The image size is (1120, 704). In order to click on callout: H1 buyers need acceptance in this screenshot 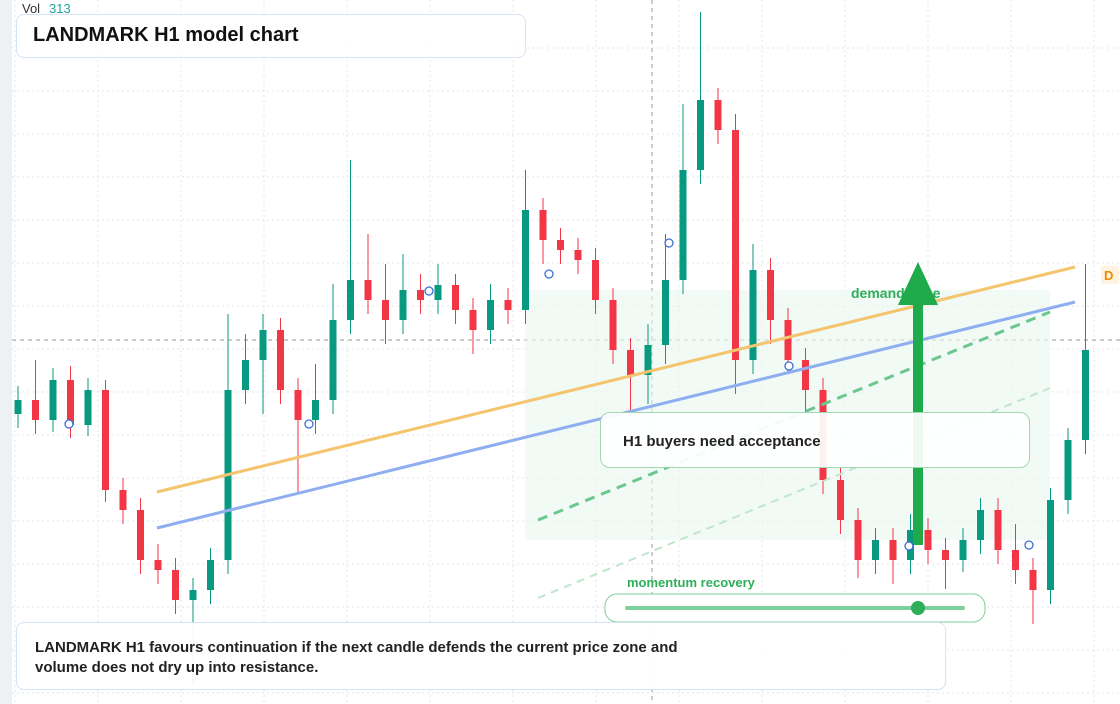, I will do `click(815, 440)`.